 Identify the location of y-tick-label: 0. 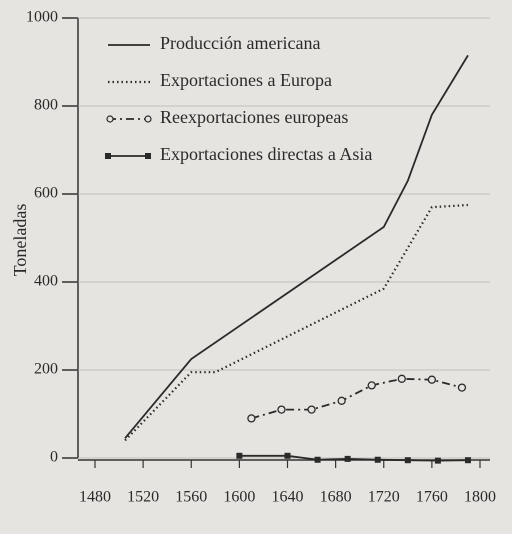
(54, 457).